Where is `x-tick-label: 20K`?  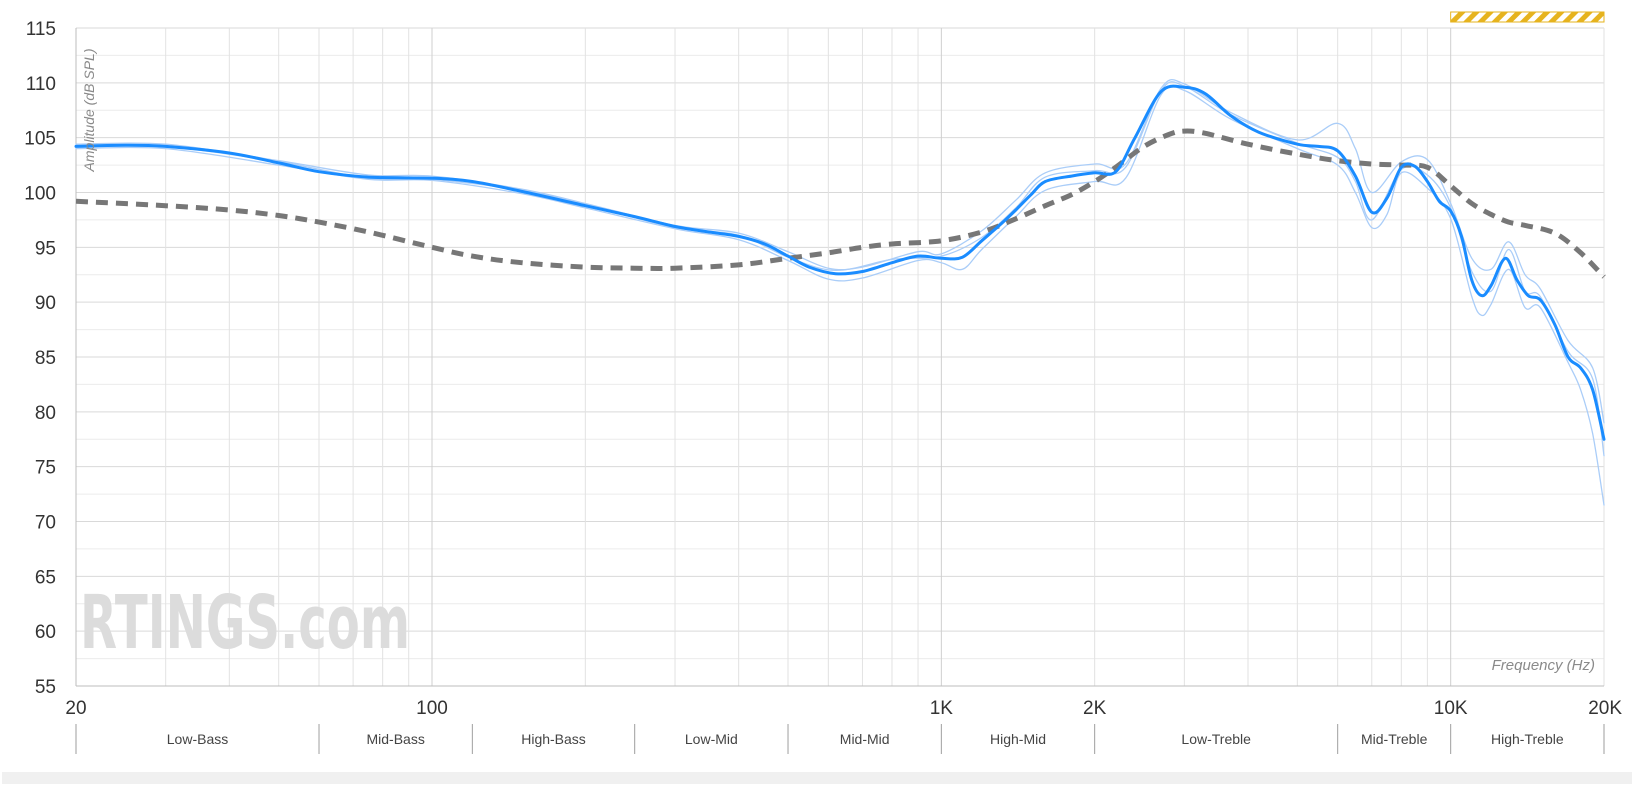 x-tick-label: 20K is located at coordinates (1605, 708).